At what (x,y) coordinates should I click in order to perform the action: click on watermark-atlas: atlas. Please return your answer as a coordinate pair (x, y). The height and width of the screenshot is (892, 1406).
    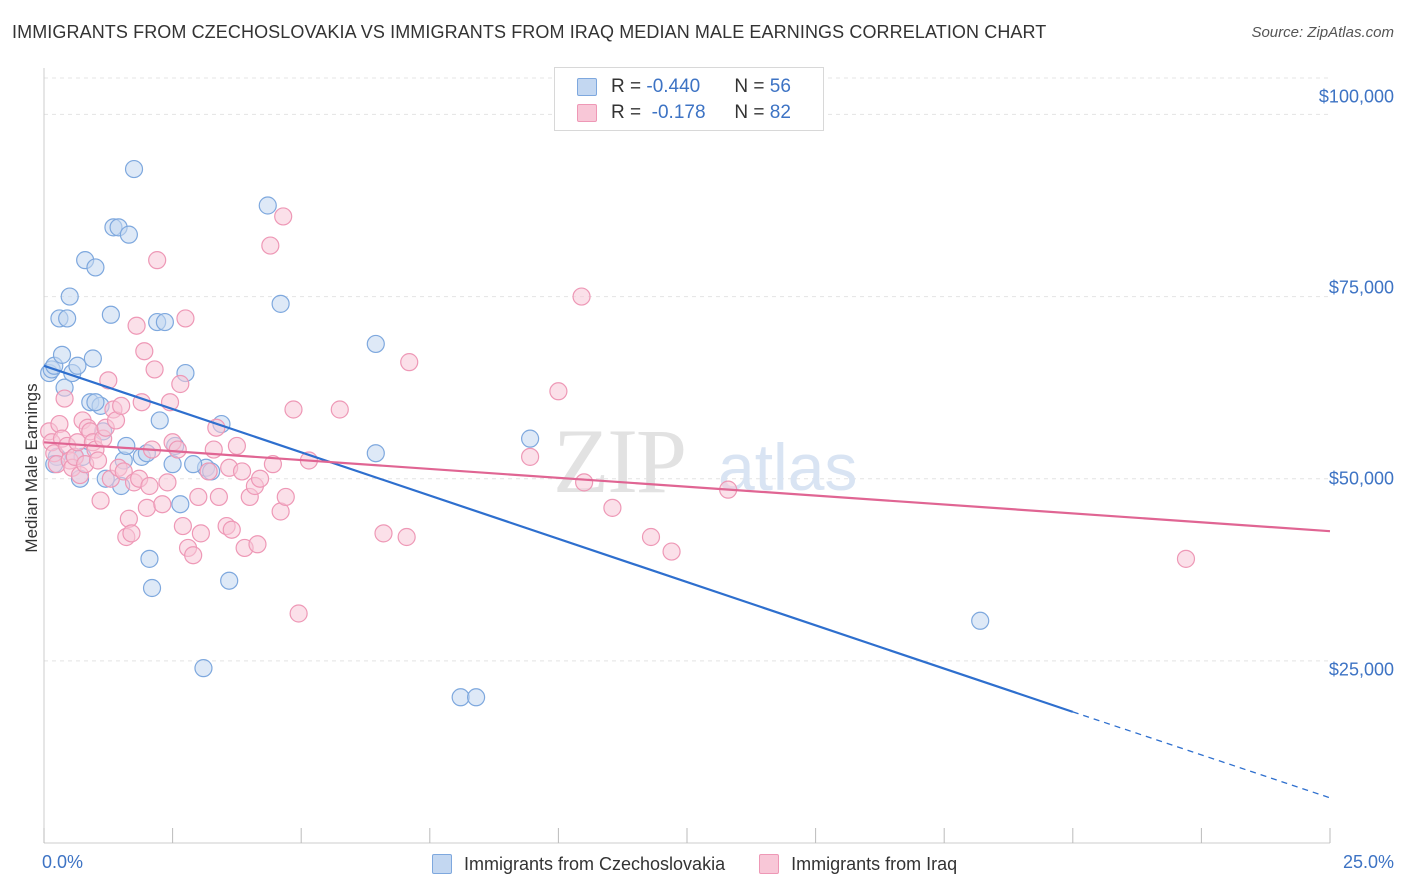
    Looking at the image, I should click on (787, 467).